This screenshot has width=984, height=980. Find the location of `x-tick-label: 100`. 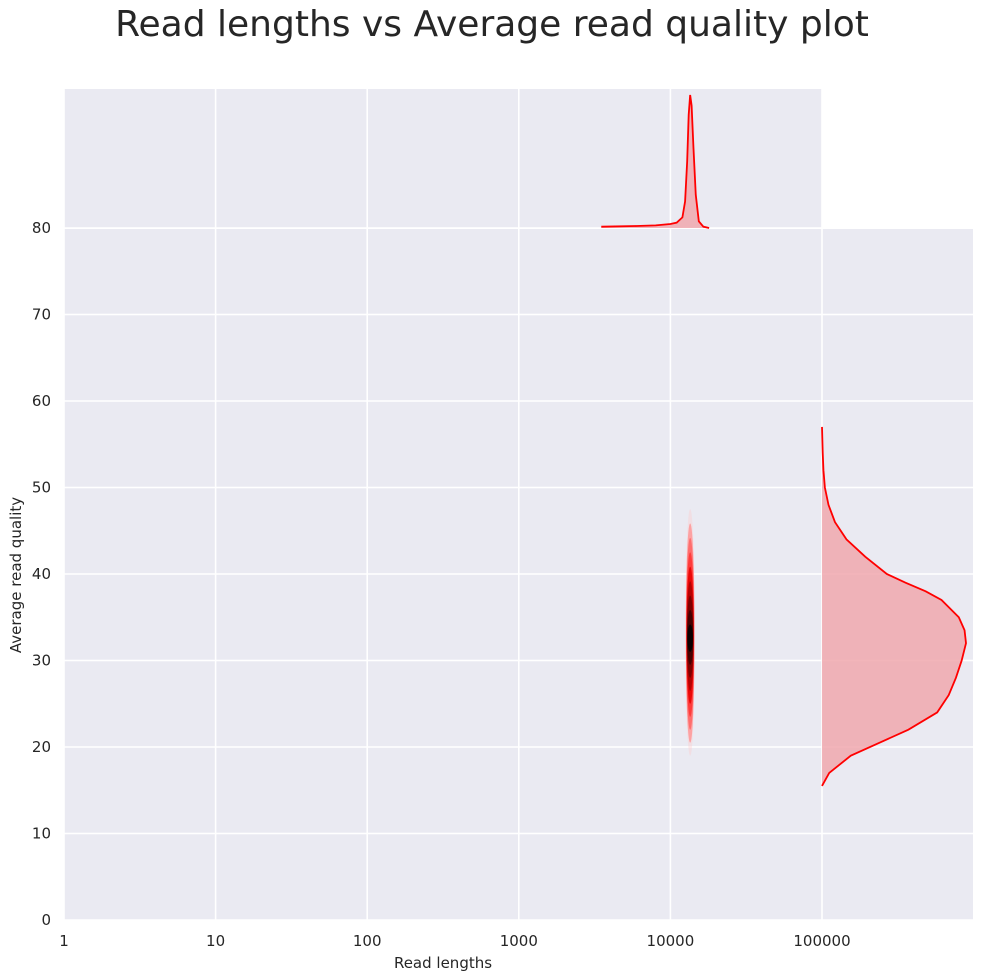

x-tick-label: 100 is located at coordinates (367, 941).